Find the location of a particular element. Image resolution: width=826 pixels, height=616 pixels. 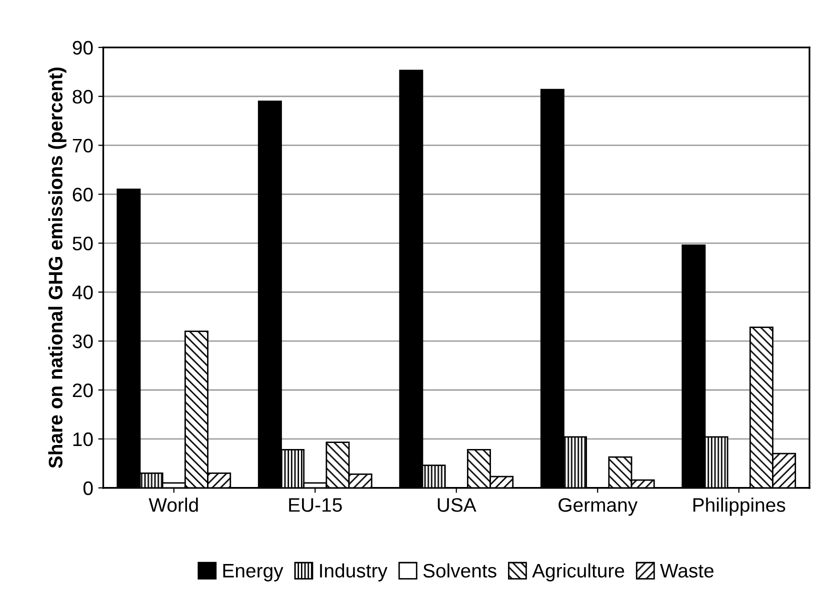

x-tick-label: Philippines is located at coordinates (739, 507).